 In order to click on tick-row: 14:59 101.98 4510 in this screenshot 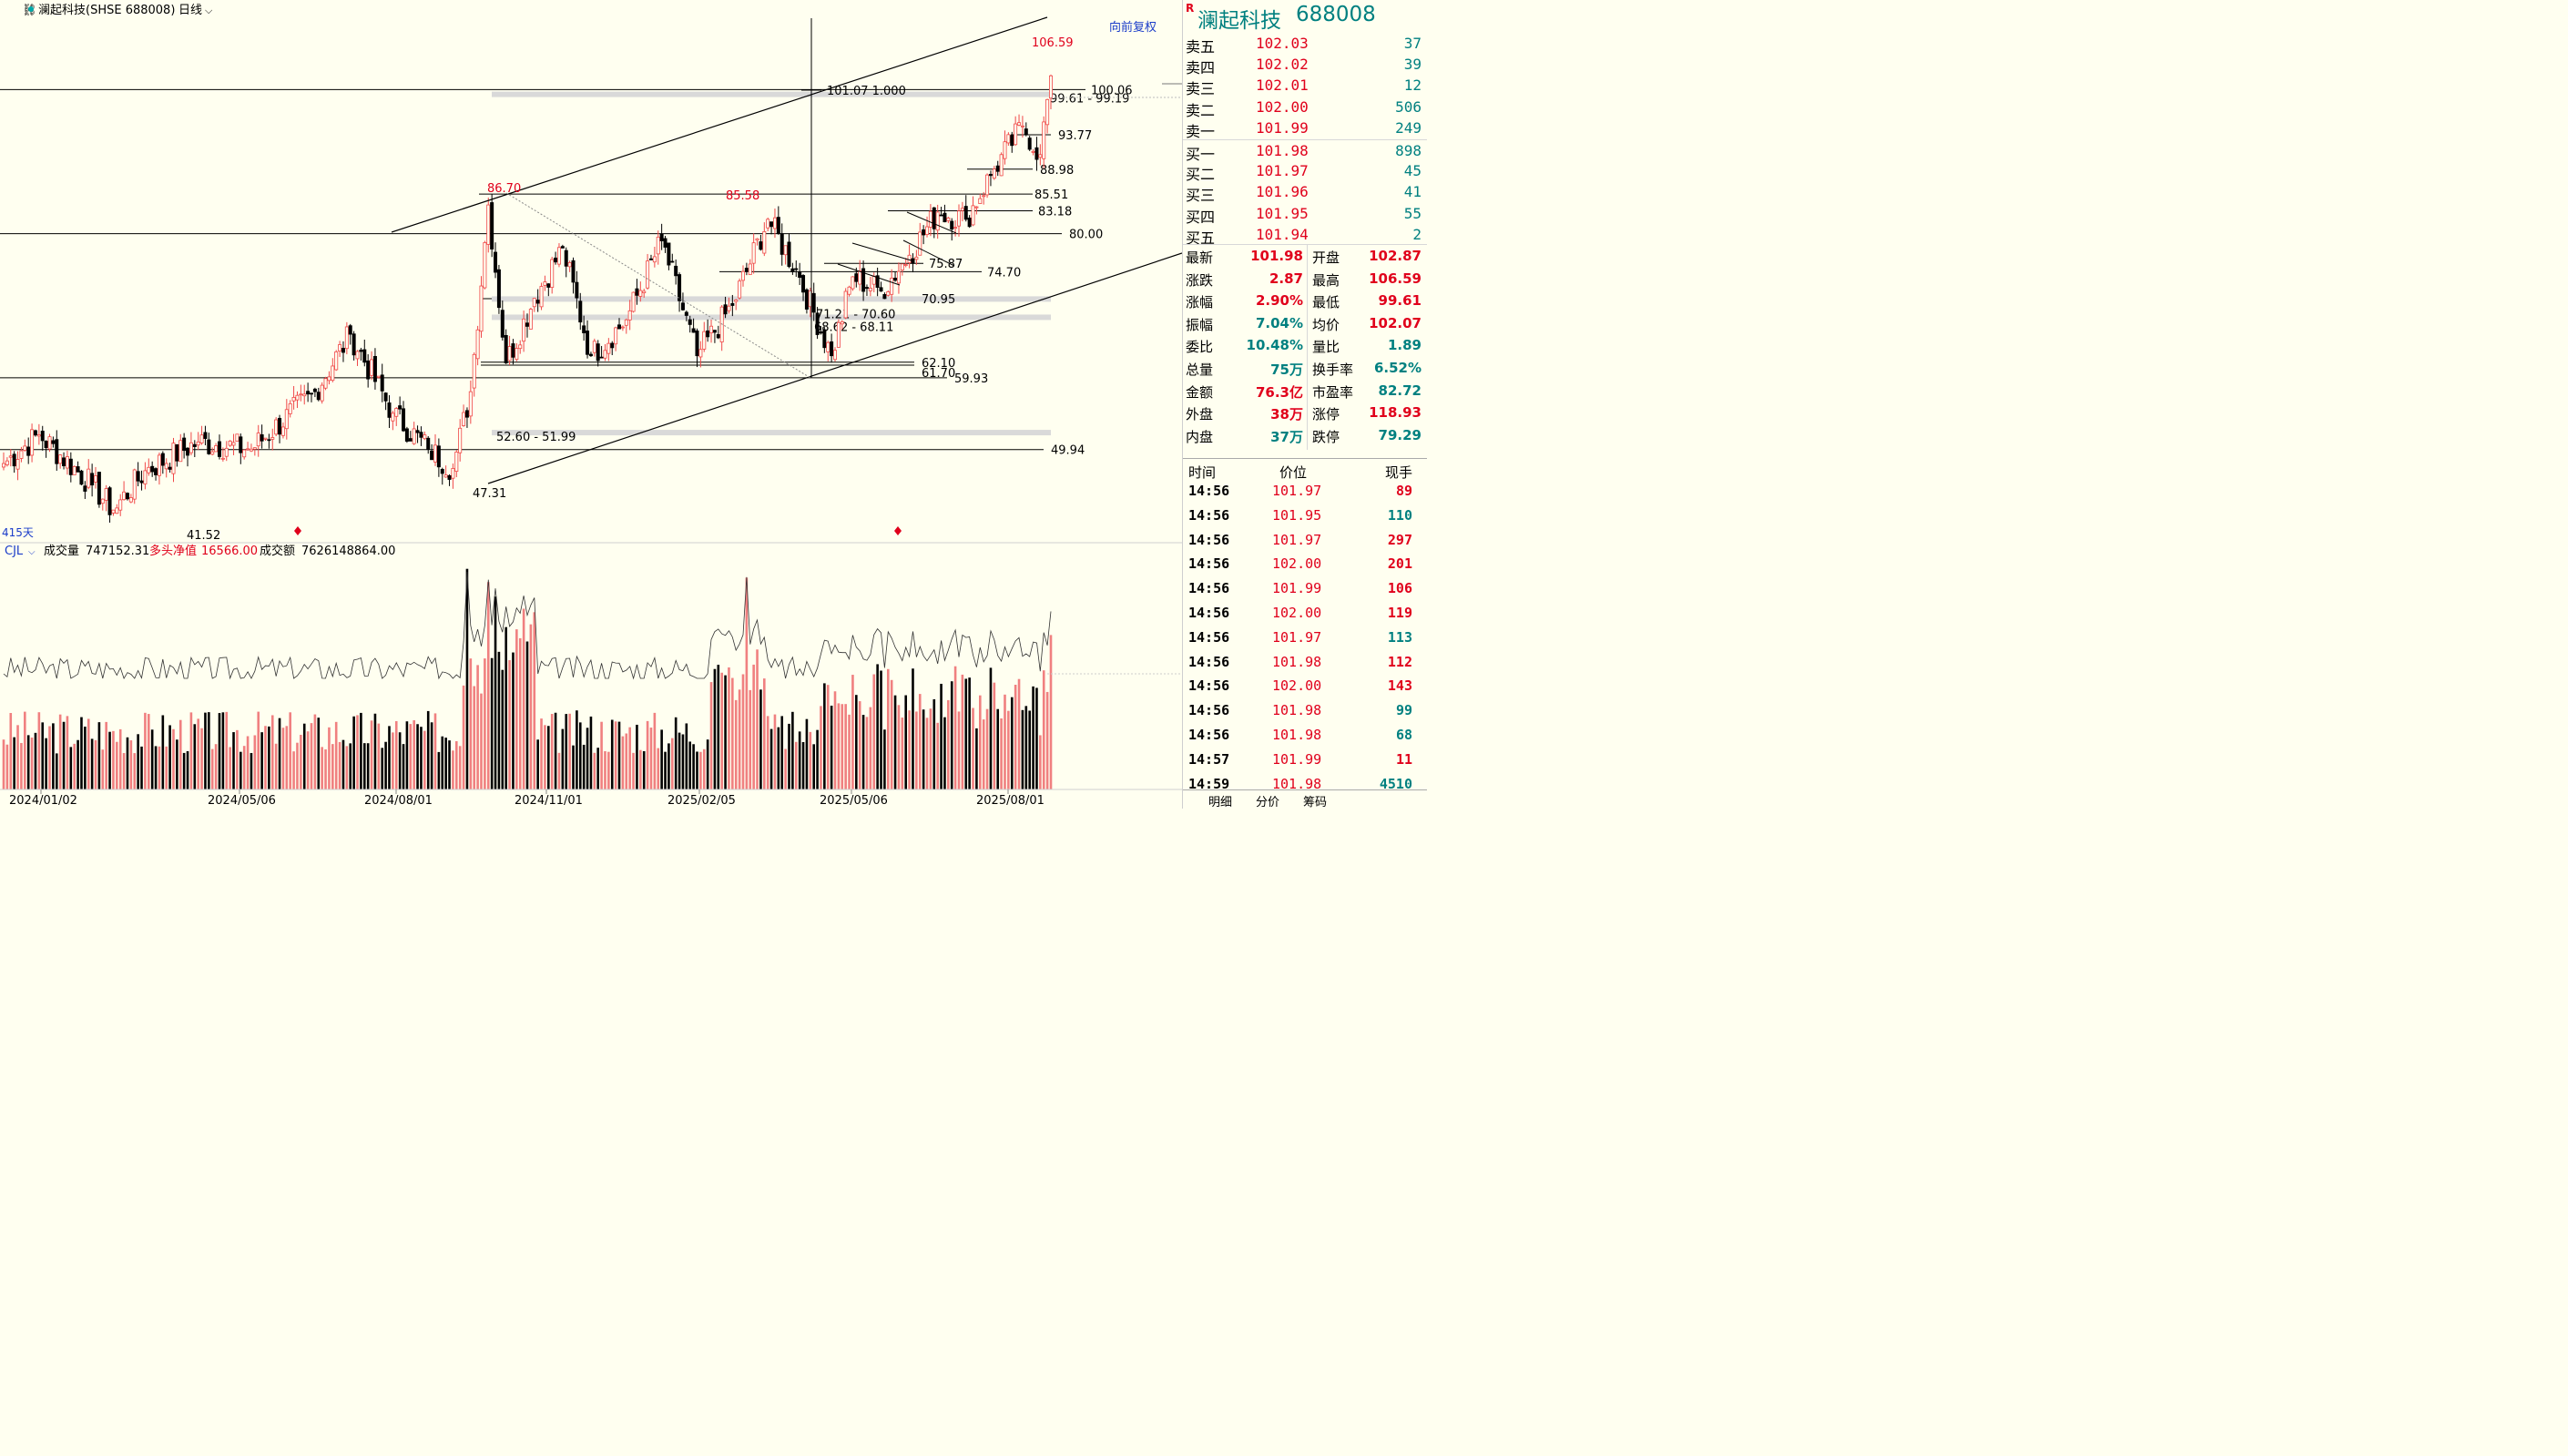, I will do `click(1305, 785)`.